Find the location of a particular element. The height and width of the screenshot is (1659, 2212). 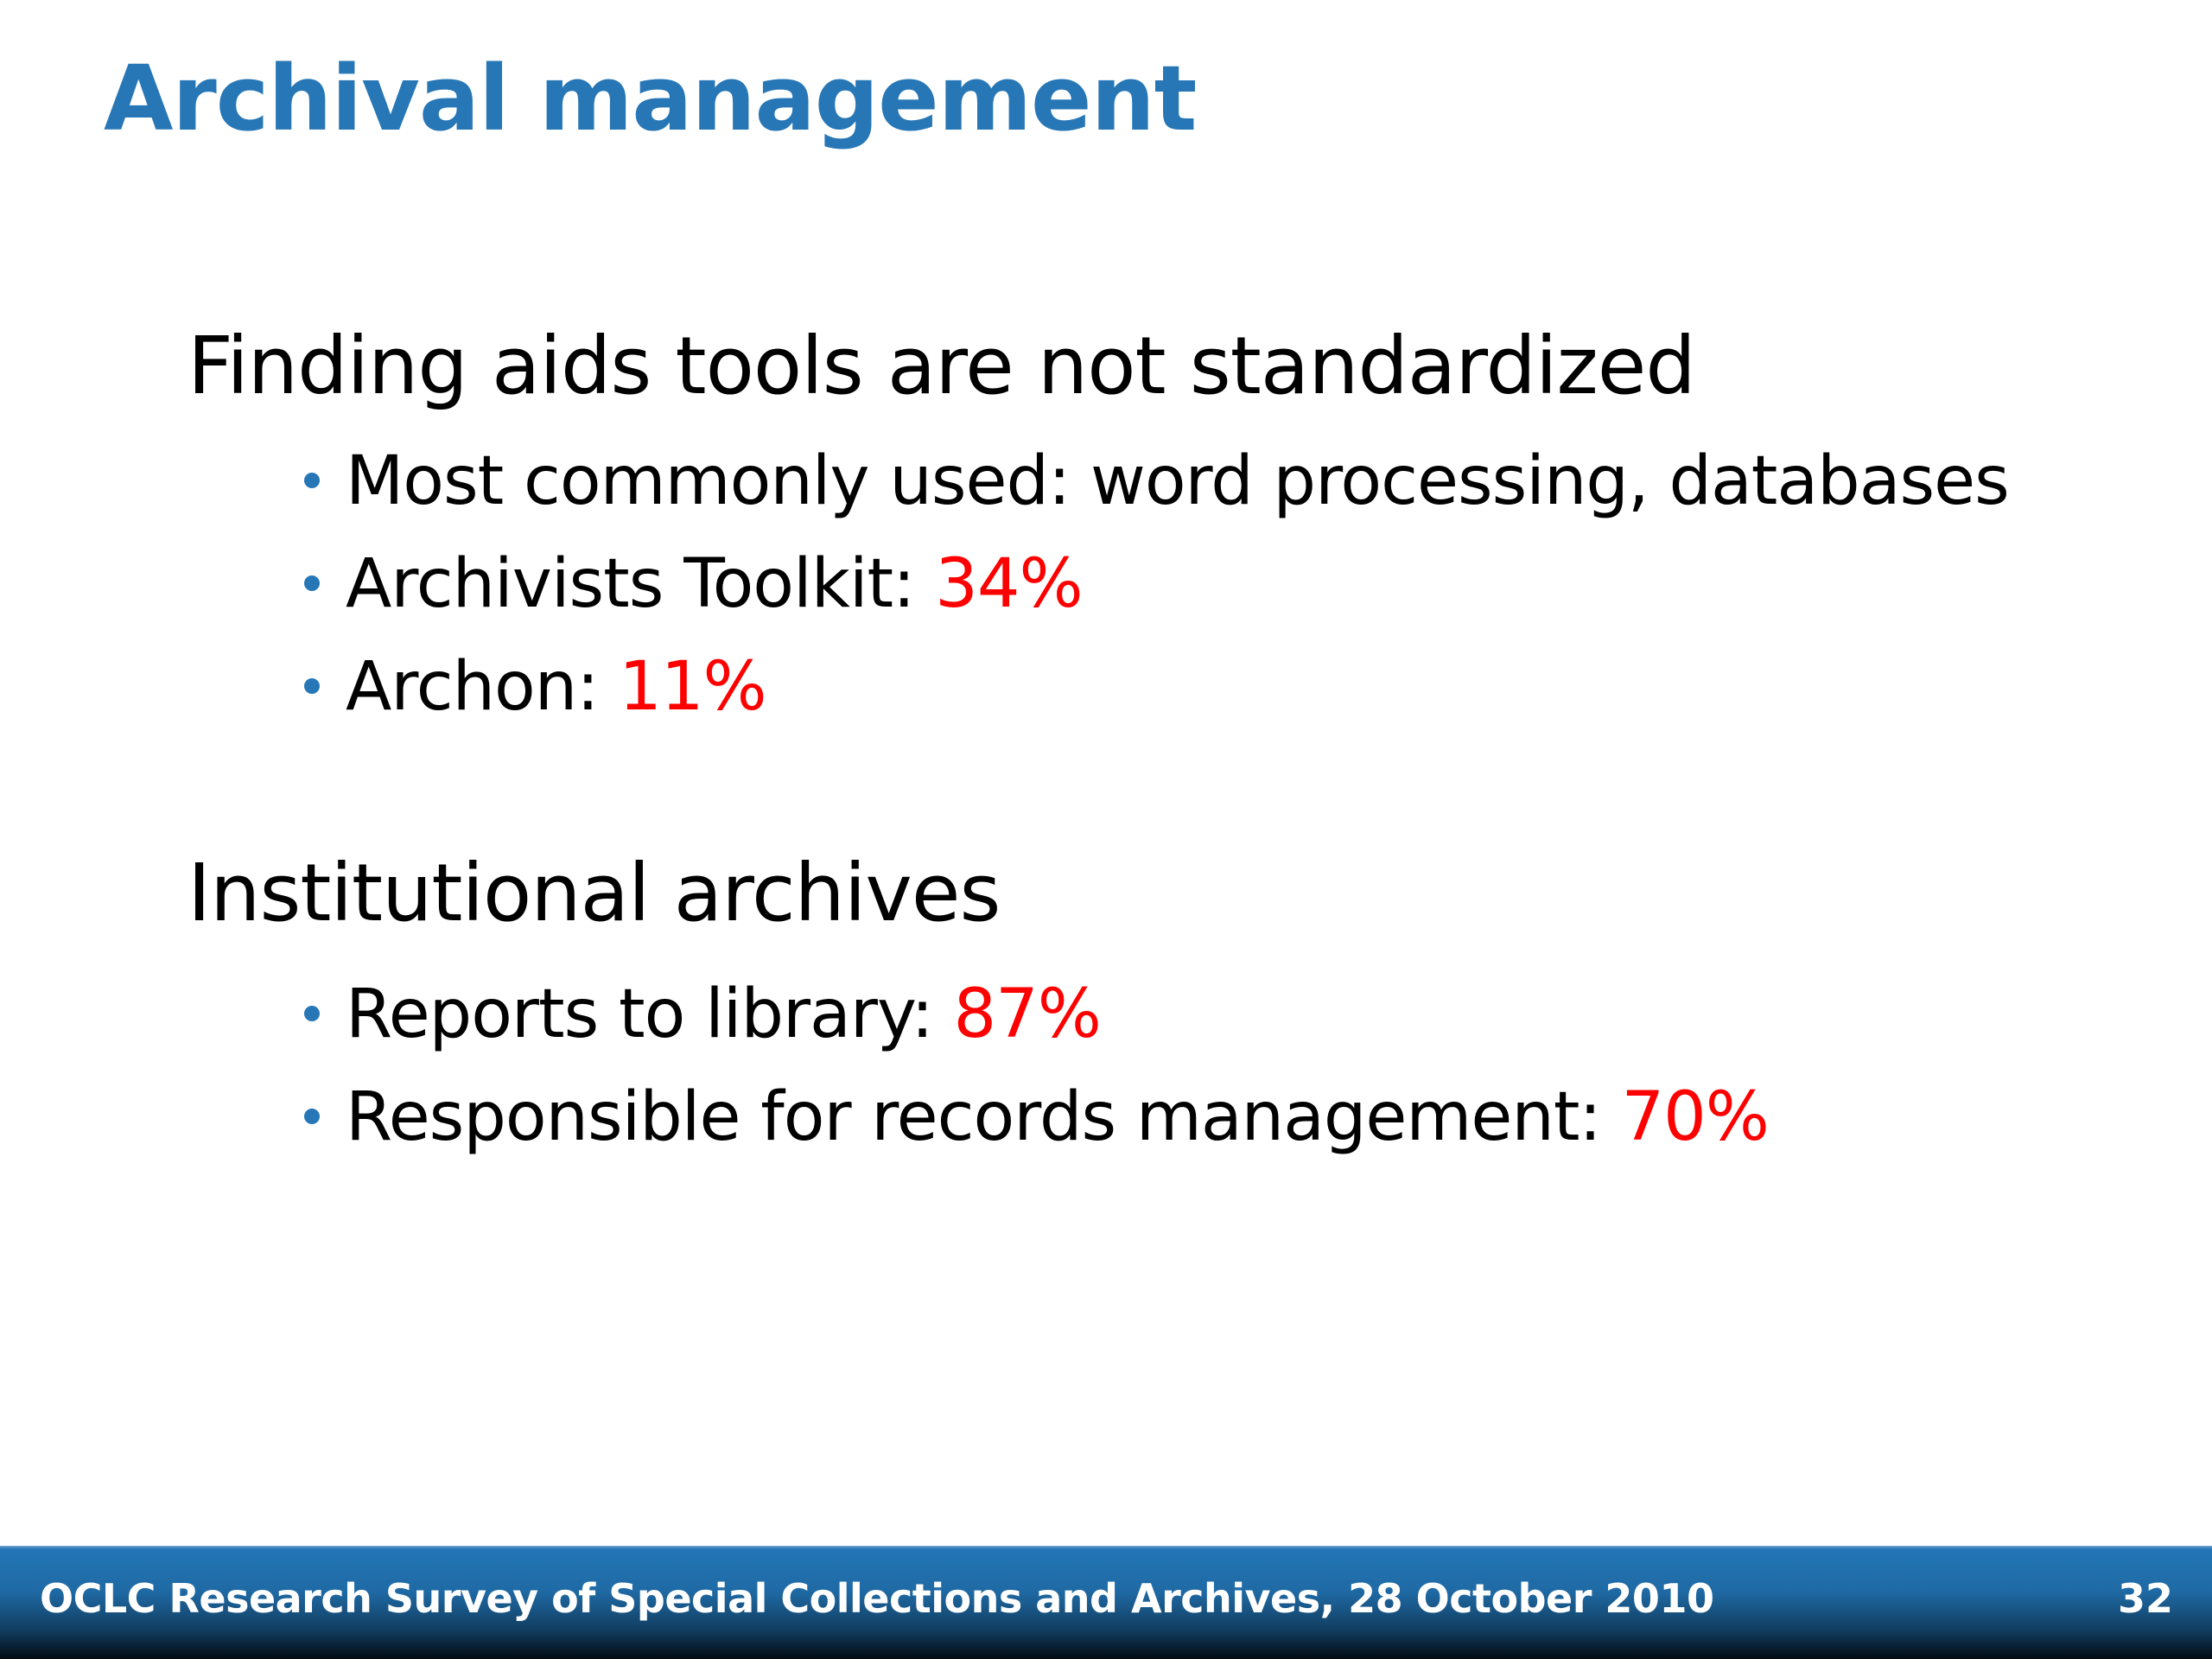

section-heading-institutional-archives: Institutional archives is located at coordinates (594, 893).